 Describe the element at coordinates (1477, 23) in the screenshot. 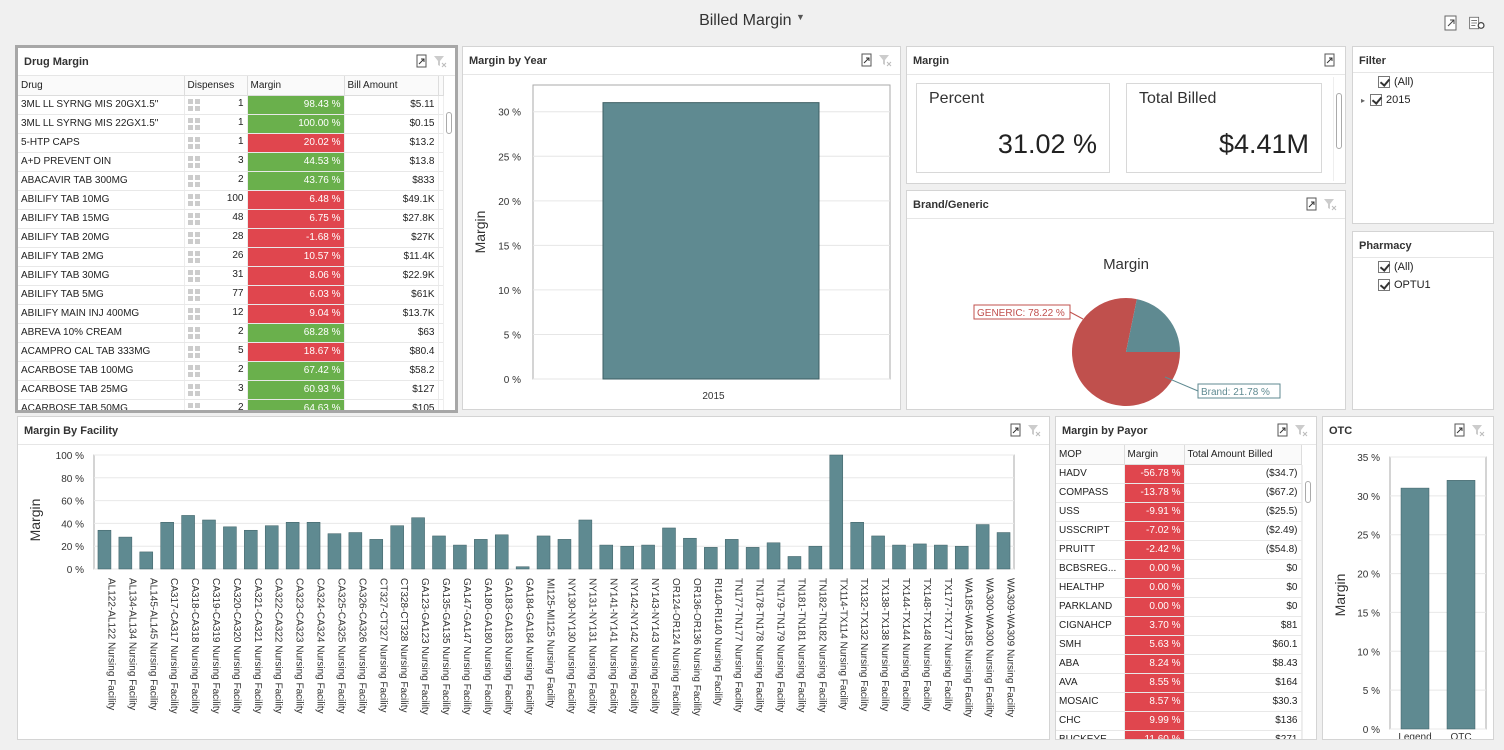

I see `parameters-icon` at that location.